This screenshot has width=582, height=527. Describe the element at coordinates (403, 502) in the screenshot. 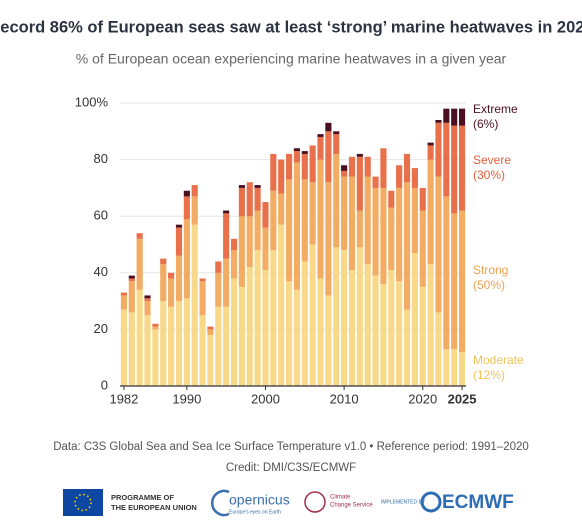

I see `implemented: IMPLEMENTED BY` at that location.